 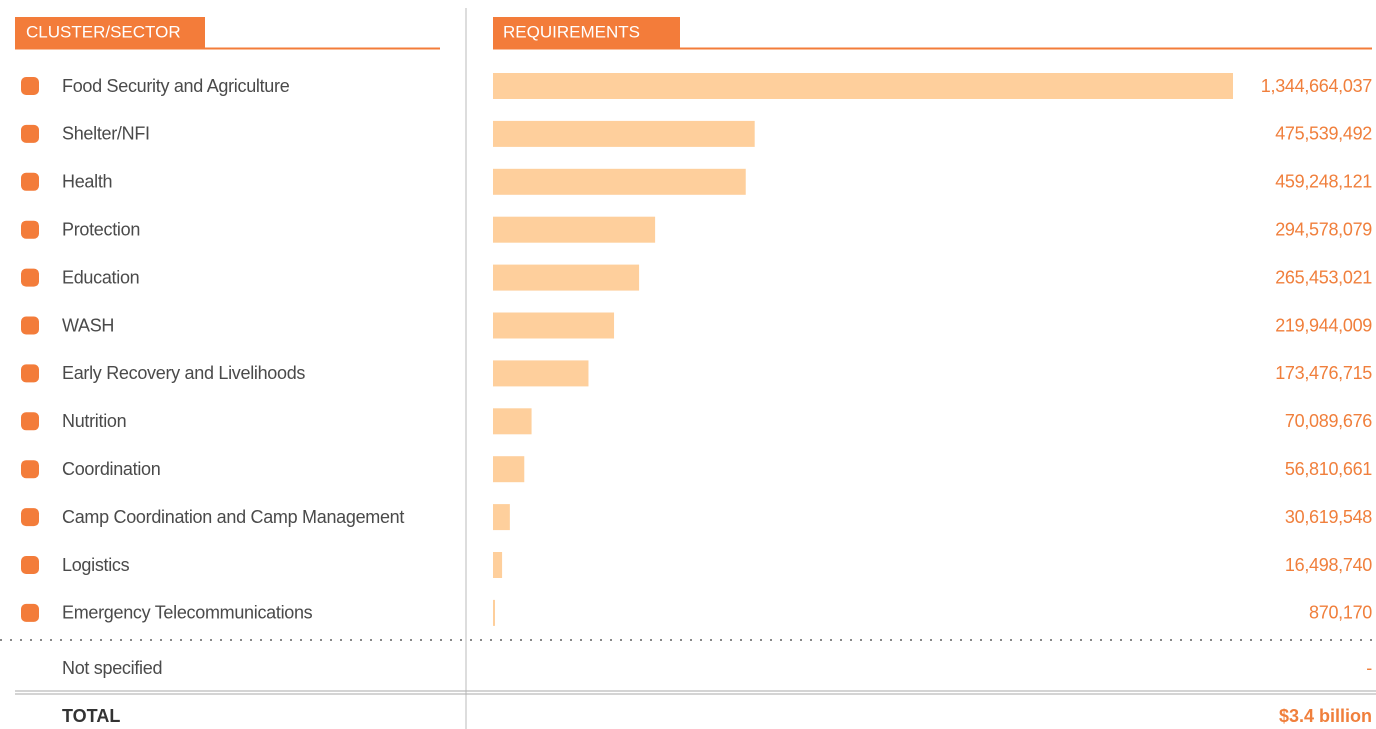 I want to click on category-label: Education, so click(x=100, y=277).